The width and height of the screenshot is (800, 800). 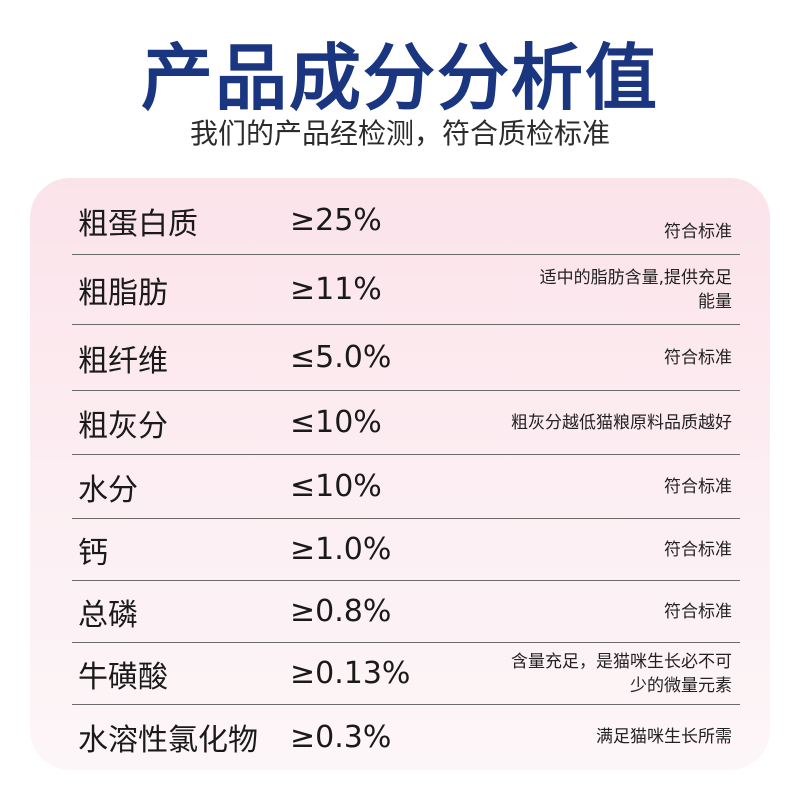 What do you see at coordinates (108, 615) in the screenshot?
I see `ingredient-name: 总磷` at bounding box center [108, 615].